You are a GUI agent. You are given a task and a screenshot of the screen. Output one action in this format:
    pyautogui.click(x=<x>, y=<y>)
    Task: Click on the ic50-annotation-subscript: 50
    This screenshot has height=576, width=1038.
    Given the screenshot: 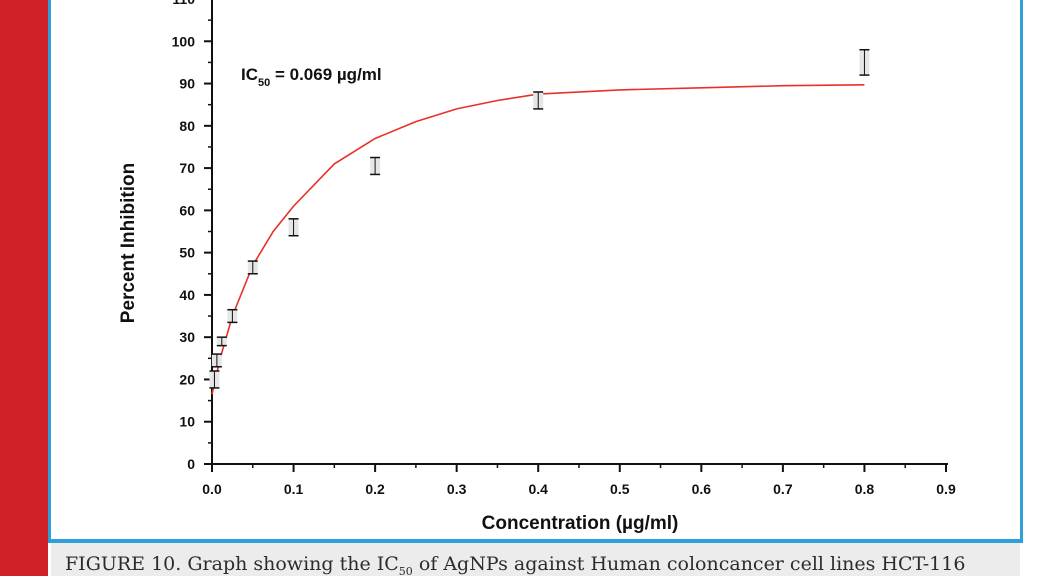 What is the action you would take?
    pyautogui.click(x=264, y=83)
    